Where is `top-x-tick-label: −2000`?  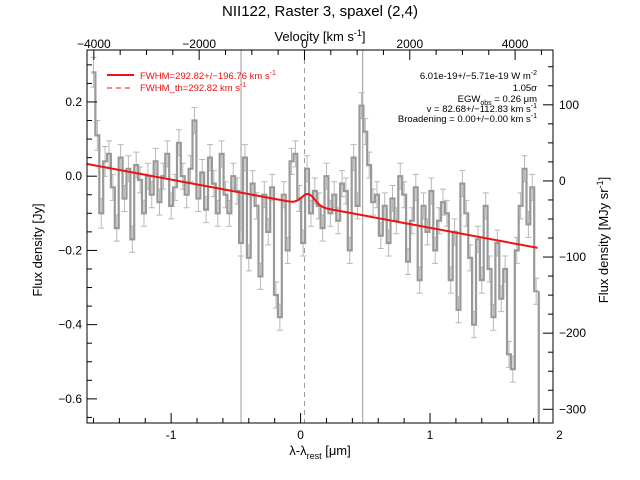
top-x-tick-label: −2000 is located at coordinates (199, 44).